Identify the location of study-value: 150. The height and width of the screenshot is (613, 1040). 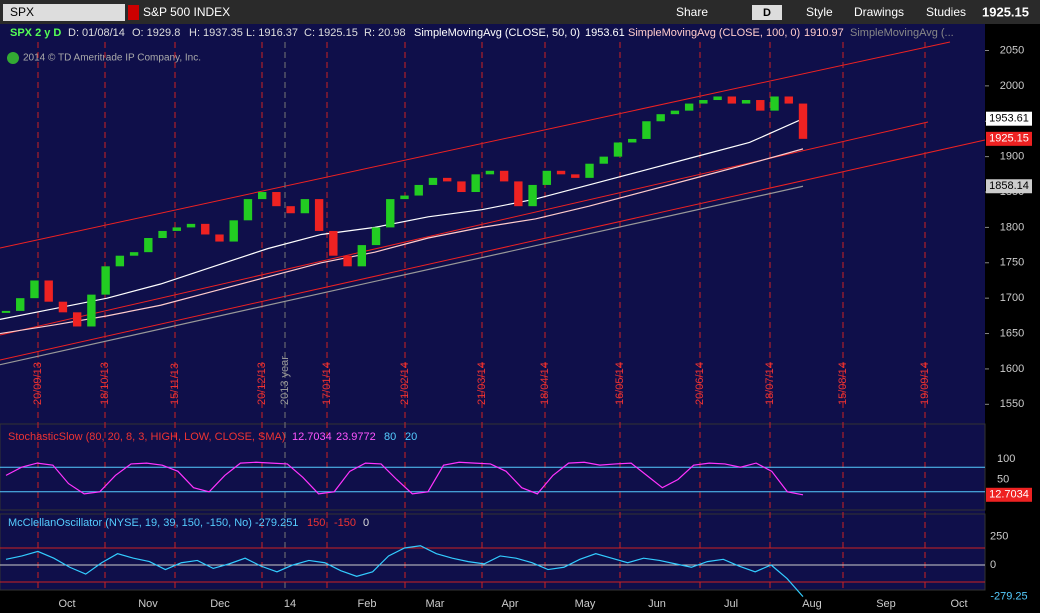
(316, 523).